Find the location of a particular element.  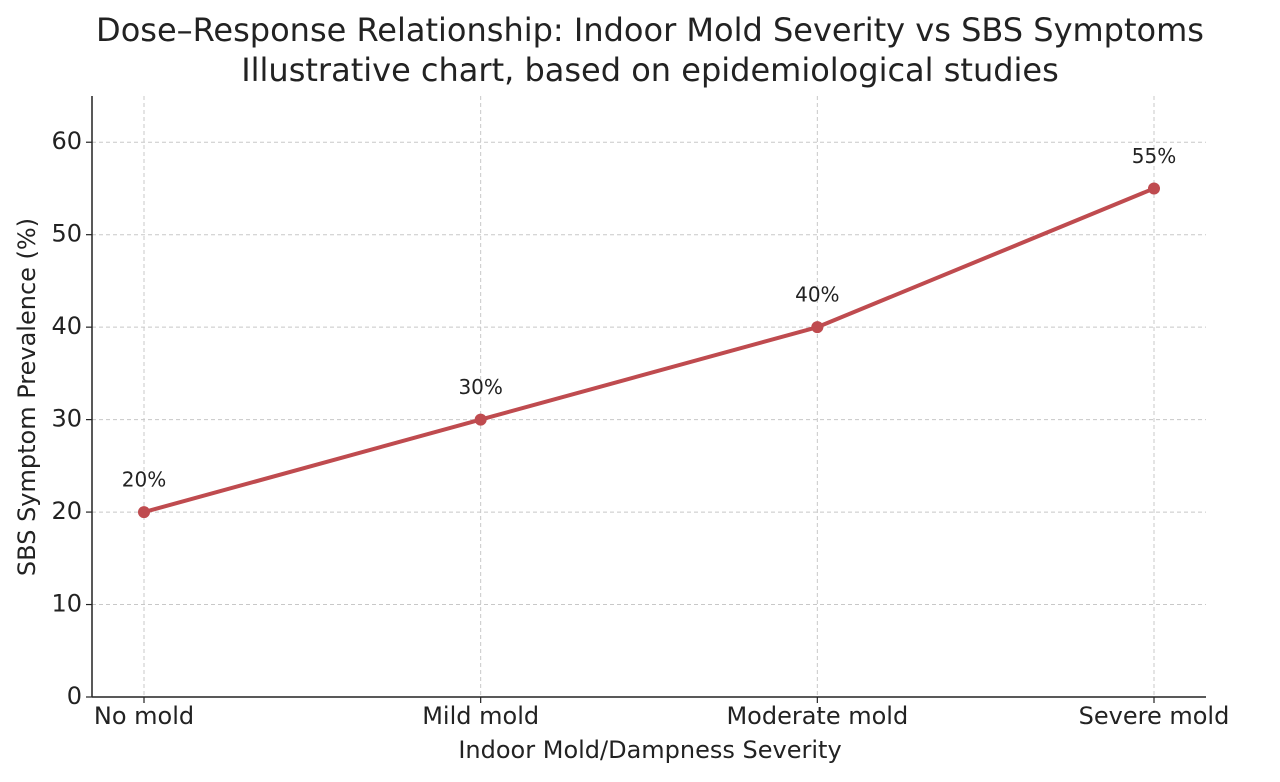

y-tick-label: 50 is located at coordinates (66, 234).